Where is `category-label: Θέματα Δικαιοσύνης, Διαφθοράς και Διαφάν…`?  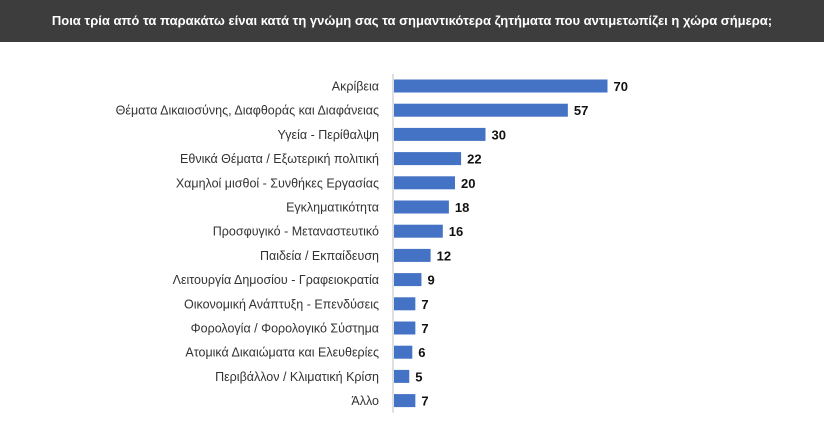
category-label: Θέματα Δικαιοσύνης, Διαφθοράς και Διαφάν… is located at coordinates (247, 111).